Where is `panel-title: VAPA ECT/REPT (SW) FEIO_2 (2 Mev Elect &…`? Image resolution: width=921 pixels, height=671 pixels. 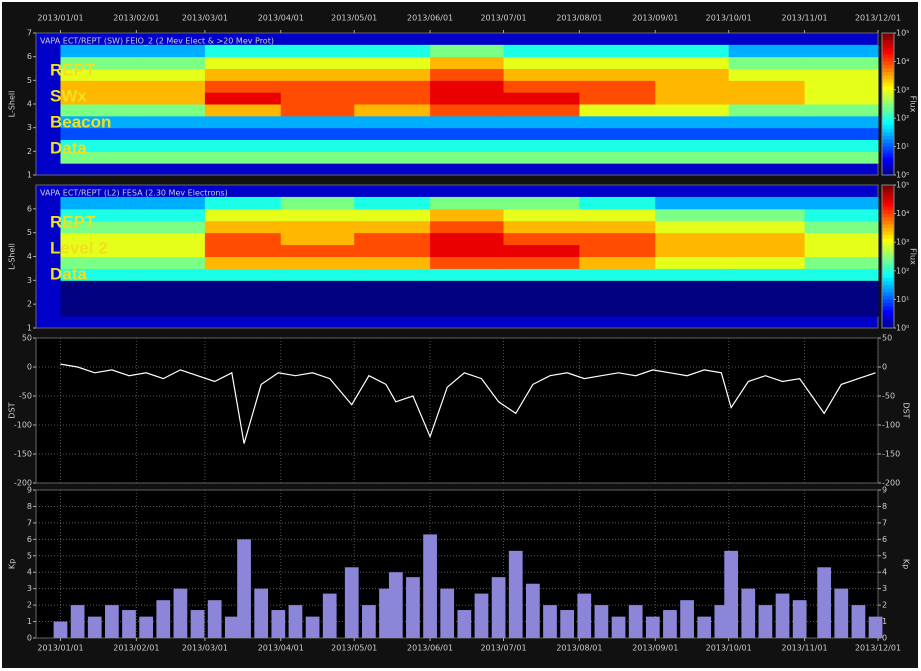
panel-title: VAPA ECT/REPT (SW) FEIO_2 (2 Mev Elect &… is located at coordinates (157, 41).